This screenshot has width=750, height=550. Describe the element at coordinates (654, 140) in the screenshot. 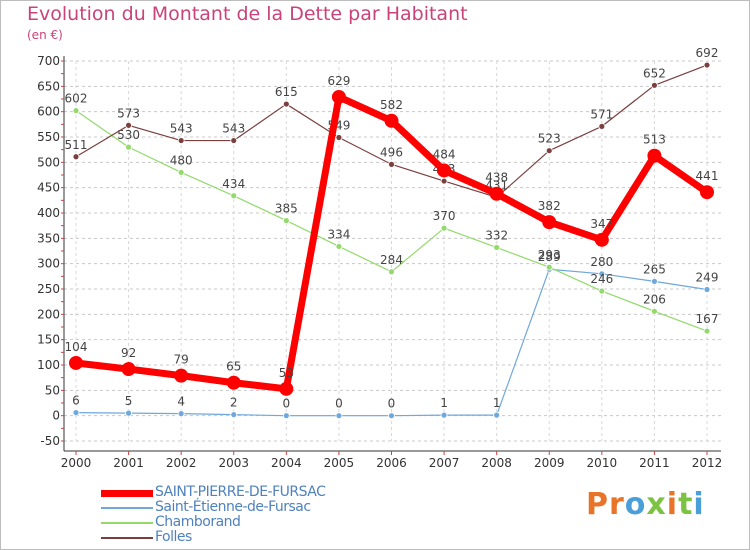

I see `data-label: 513` at that location.